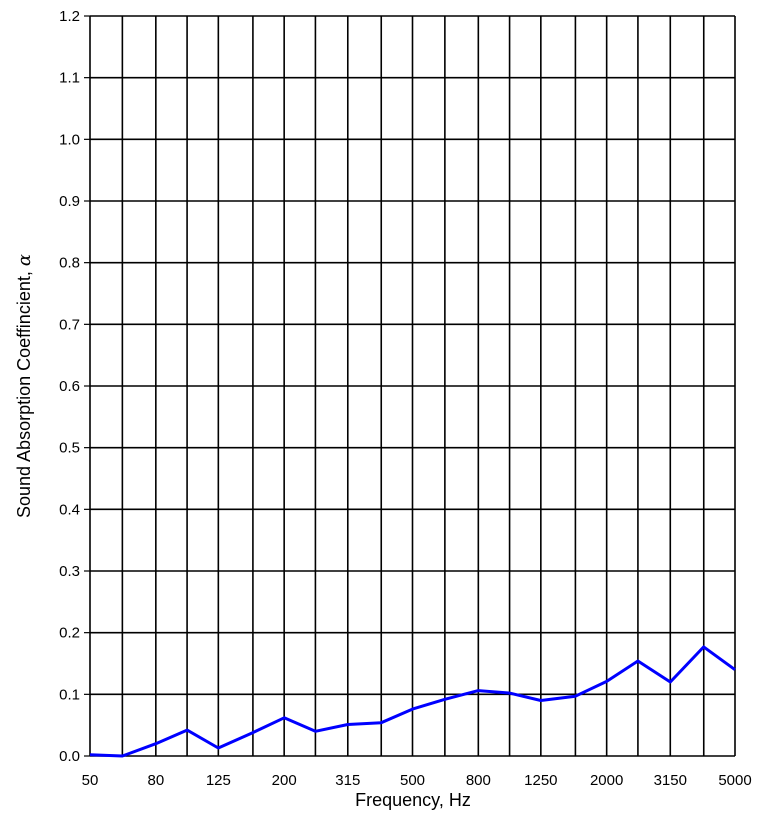 This screenshot has height=834, width=762. What do you see at coordinates (347, 780) in the screenshot?
I see `x-tick-label: 315` at bounding box center [347, 780].